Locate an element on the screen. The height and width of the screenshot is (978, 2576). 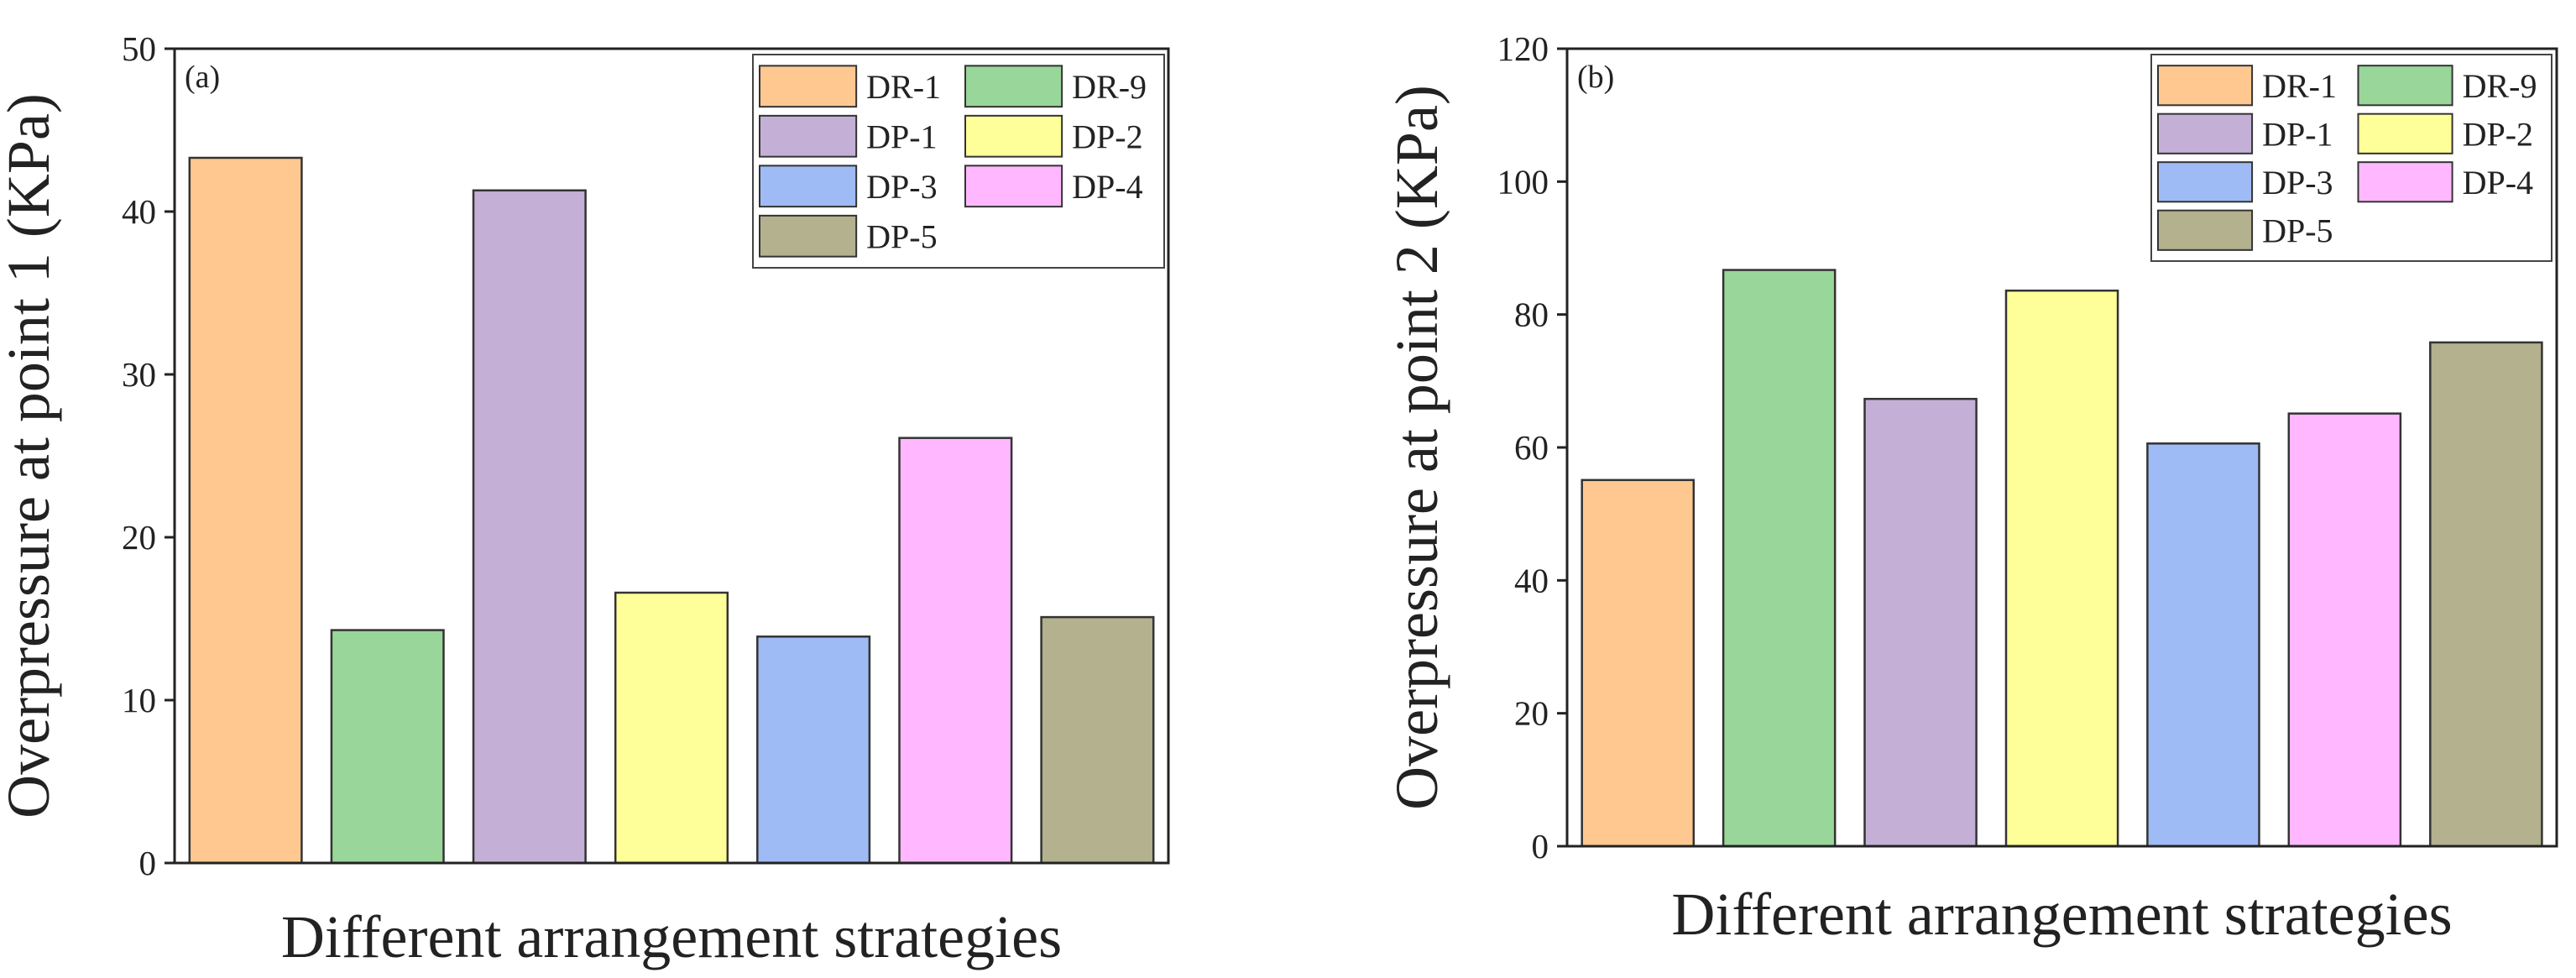
panel-label: (a) is located at coordinates (202, 77).